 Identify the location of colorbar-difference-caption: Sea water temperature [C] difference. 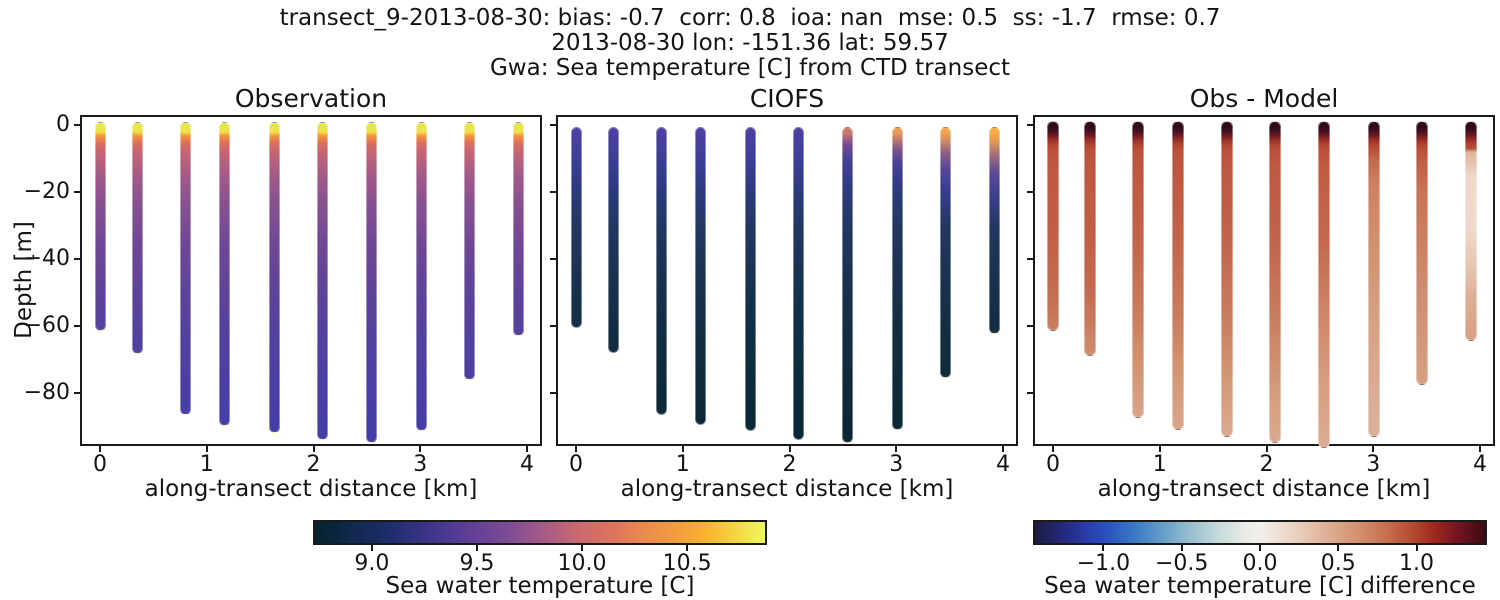
(1260, 586).